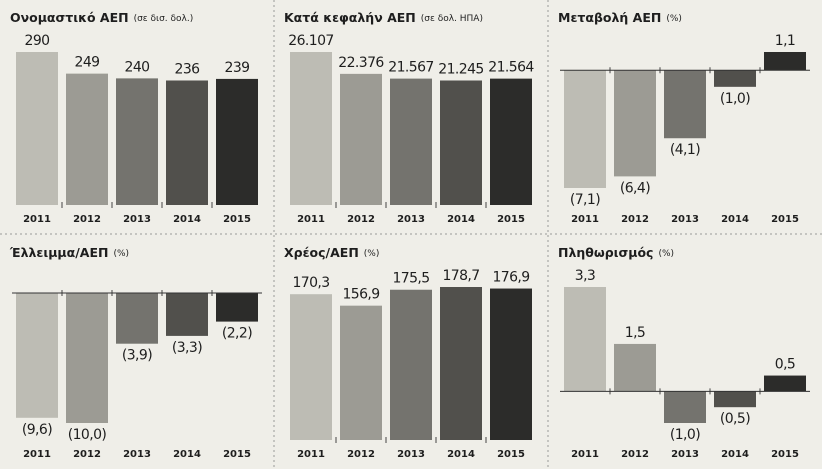 This screenshot has height=469, width=822. What do you see at coordinates (460, 69) in the screenshot?
I see `value-label: 21.245` at bounding box center [460, 69].